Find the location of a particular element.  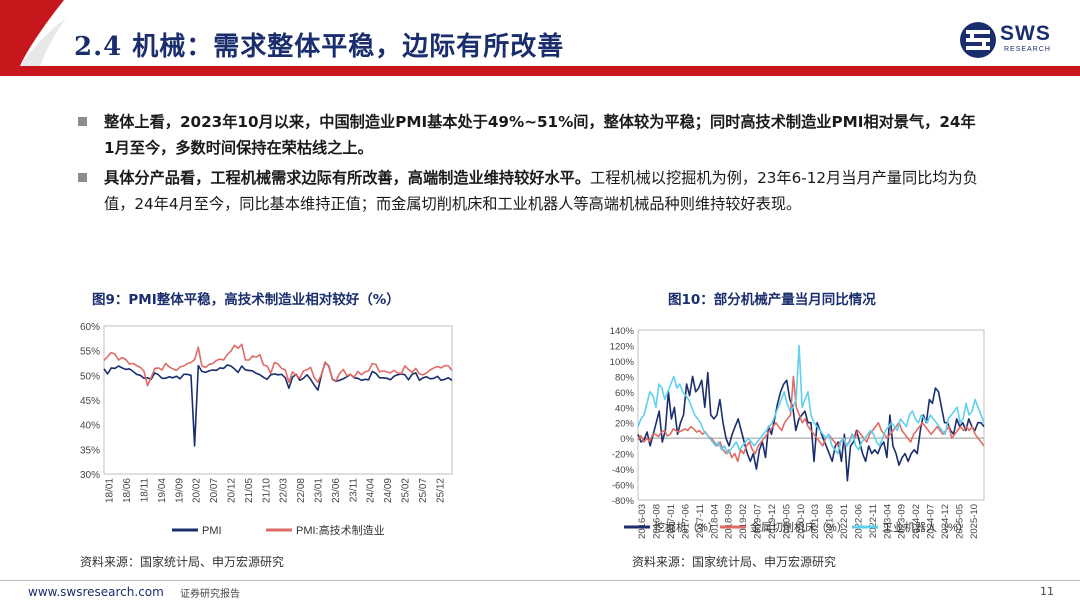

x-tick-label: 18/06 is located at coordinates (127, 490).